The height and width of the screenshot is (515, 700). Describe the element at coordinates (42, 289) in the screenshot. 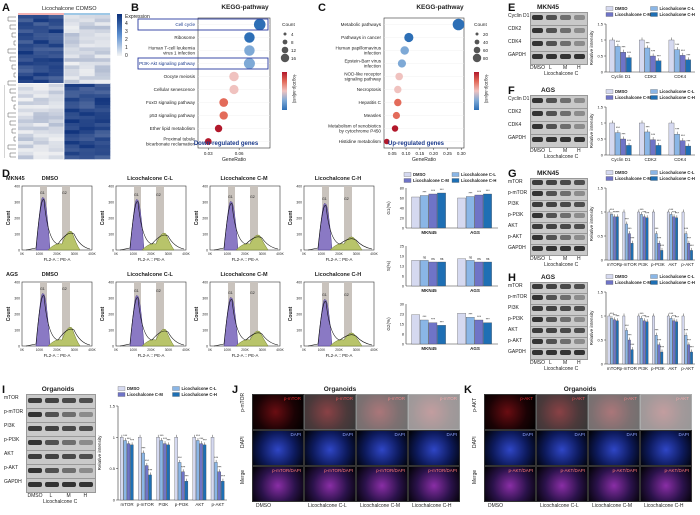

I see `gate-label: G1` at that location.